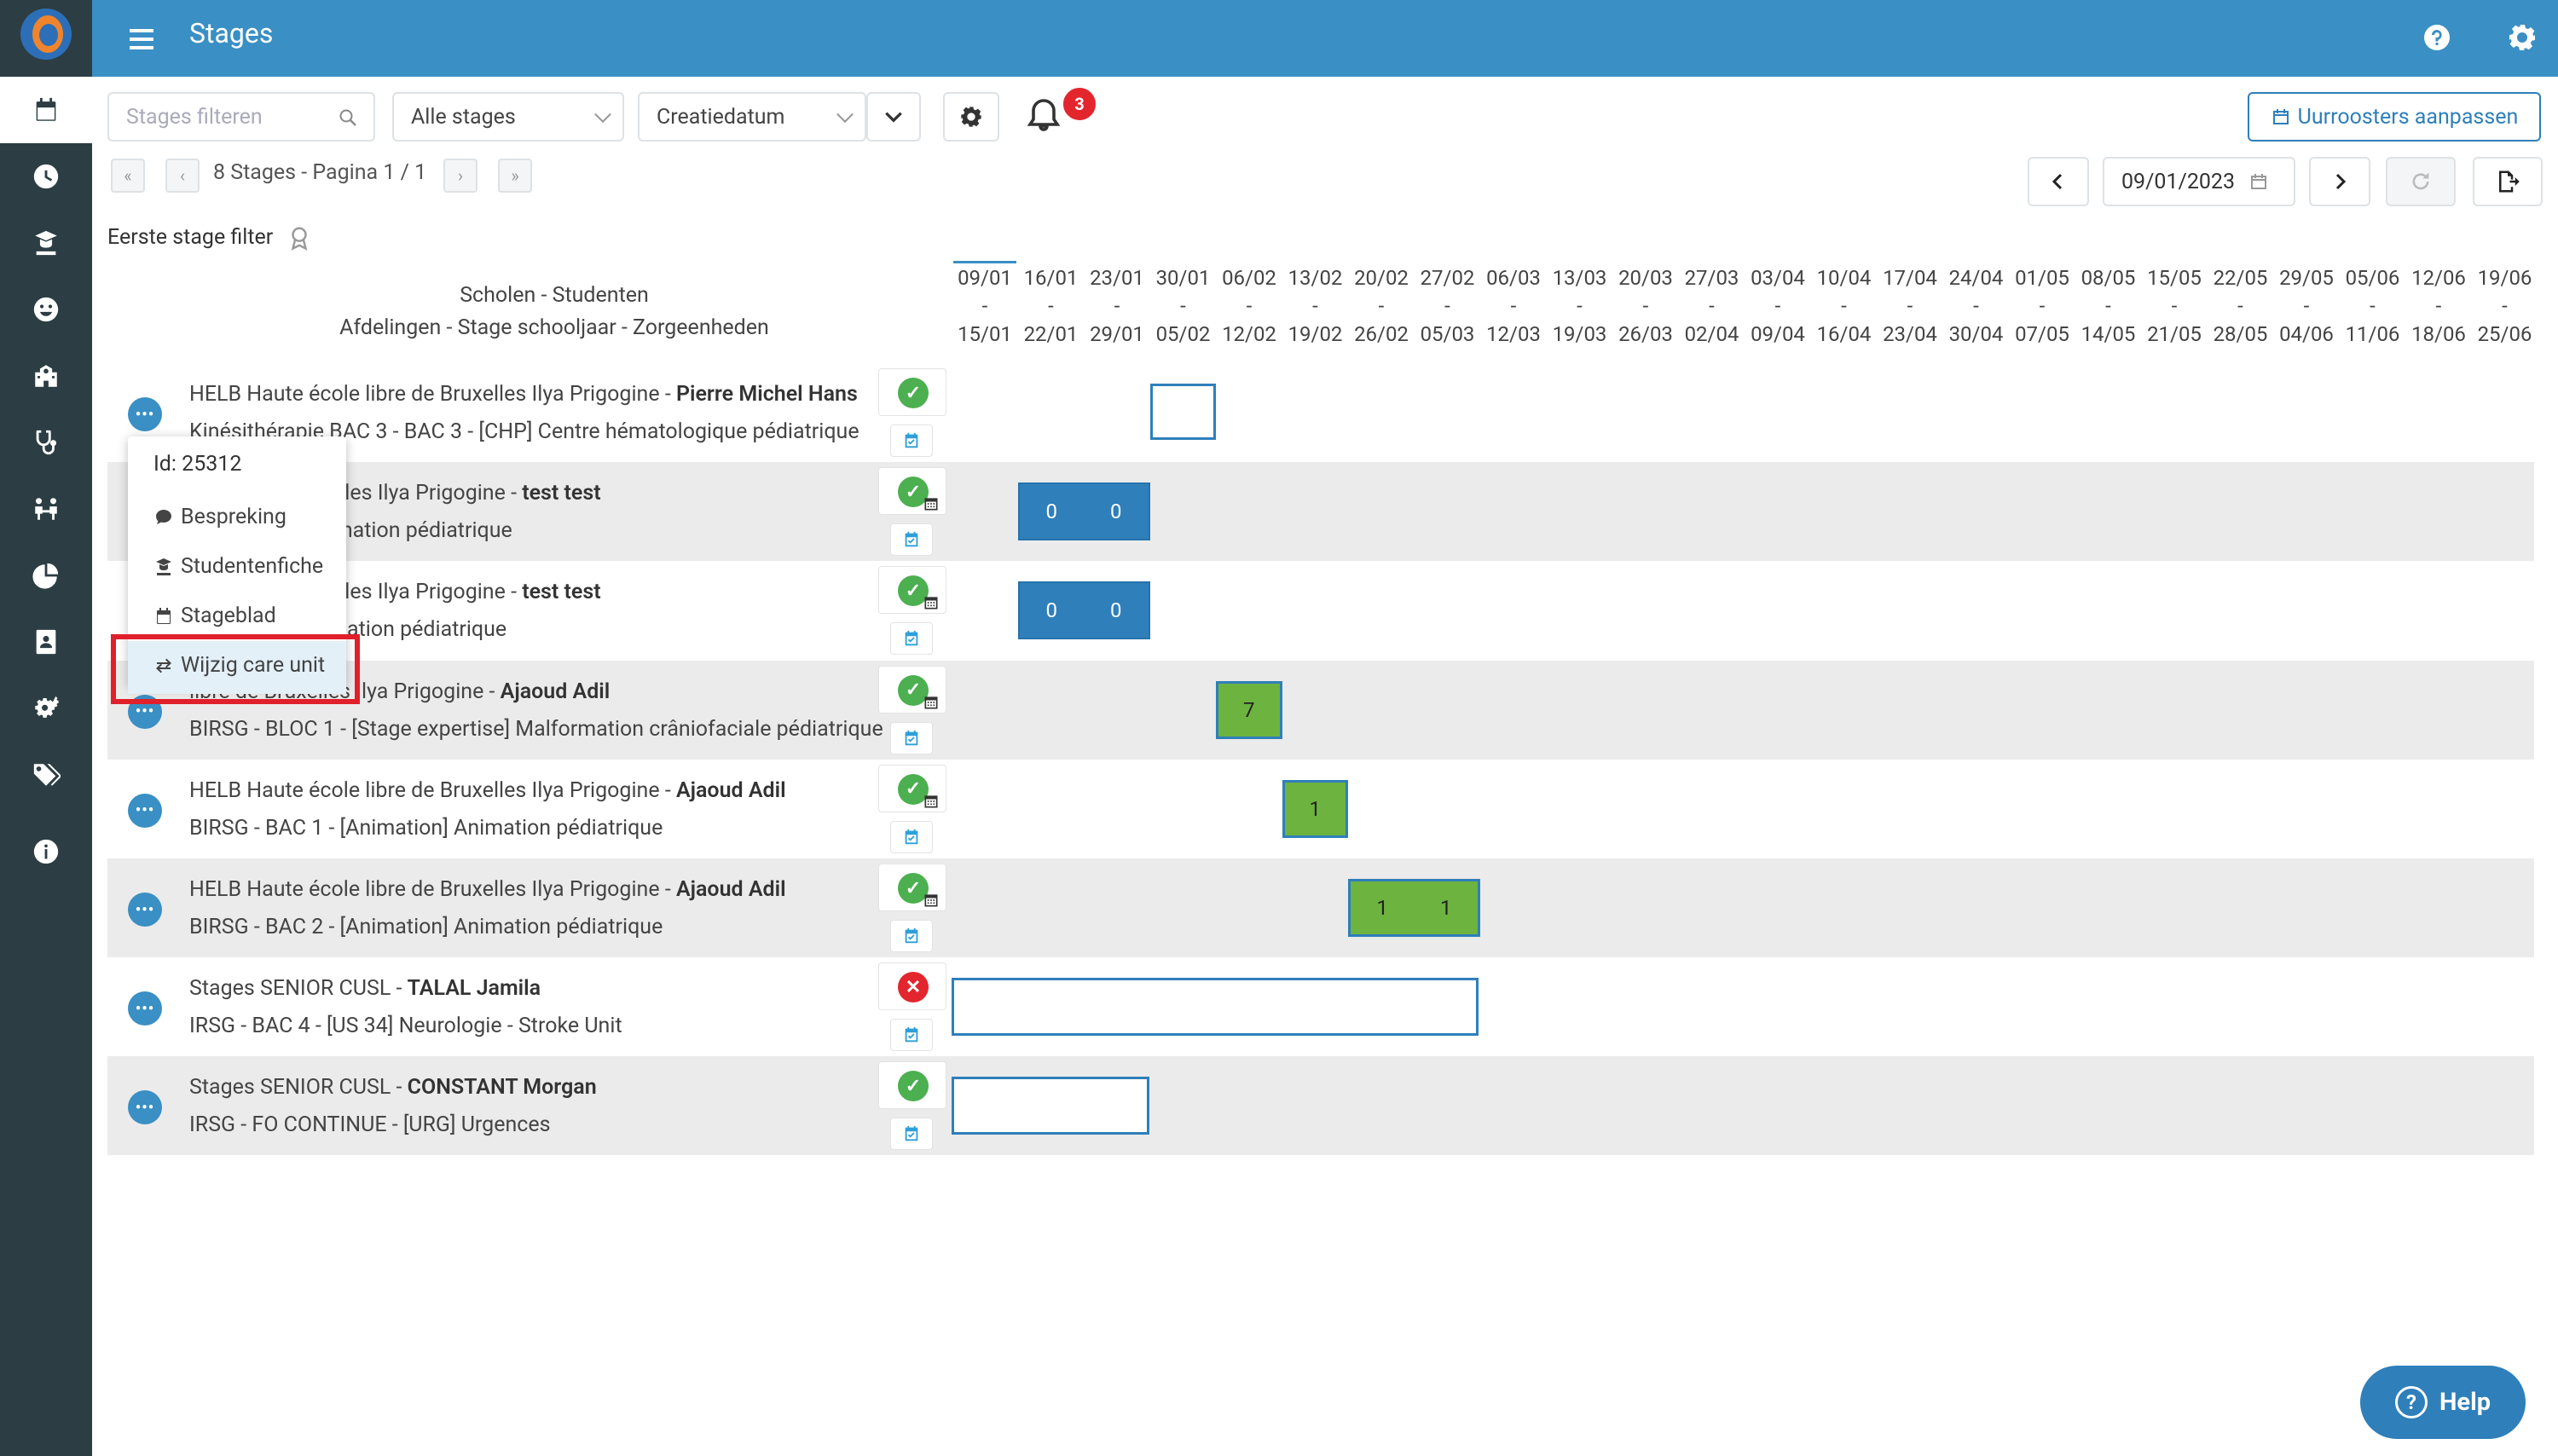  What do you see at coordinates (46, 442) in the screenshot?
I see `sidebar-item-stethoscope` at bounding box center [46, 442].